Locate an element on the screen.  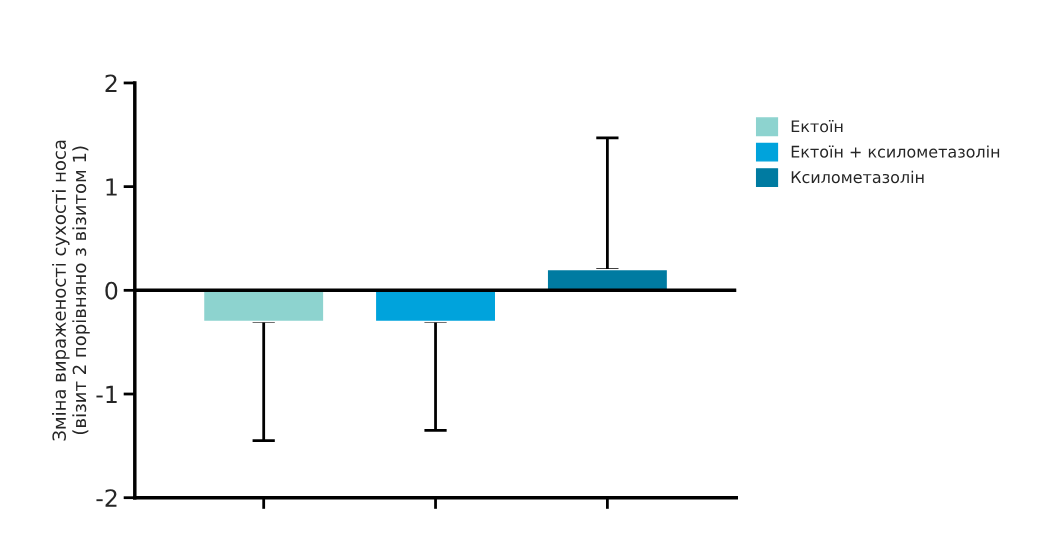
legend-label: Ксилометазолін is located at coordinates (857, 177).